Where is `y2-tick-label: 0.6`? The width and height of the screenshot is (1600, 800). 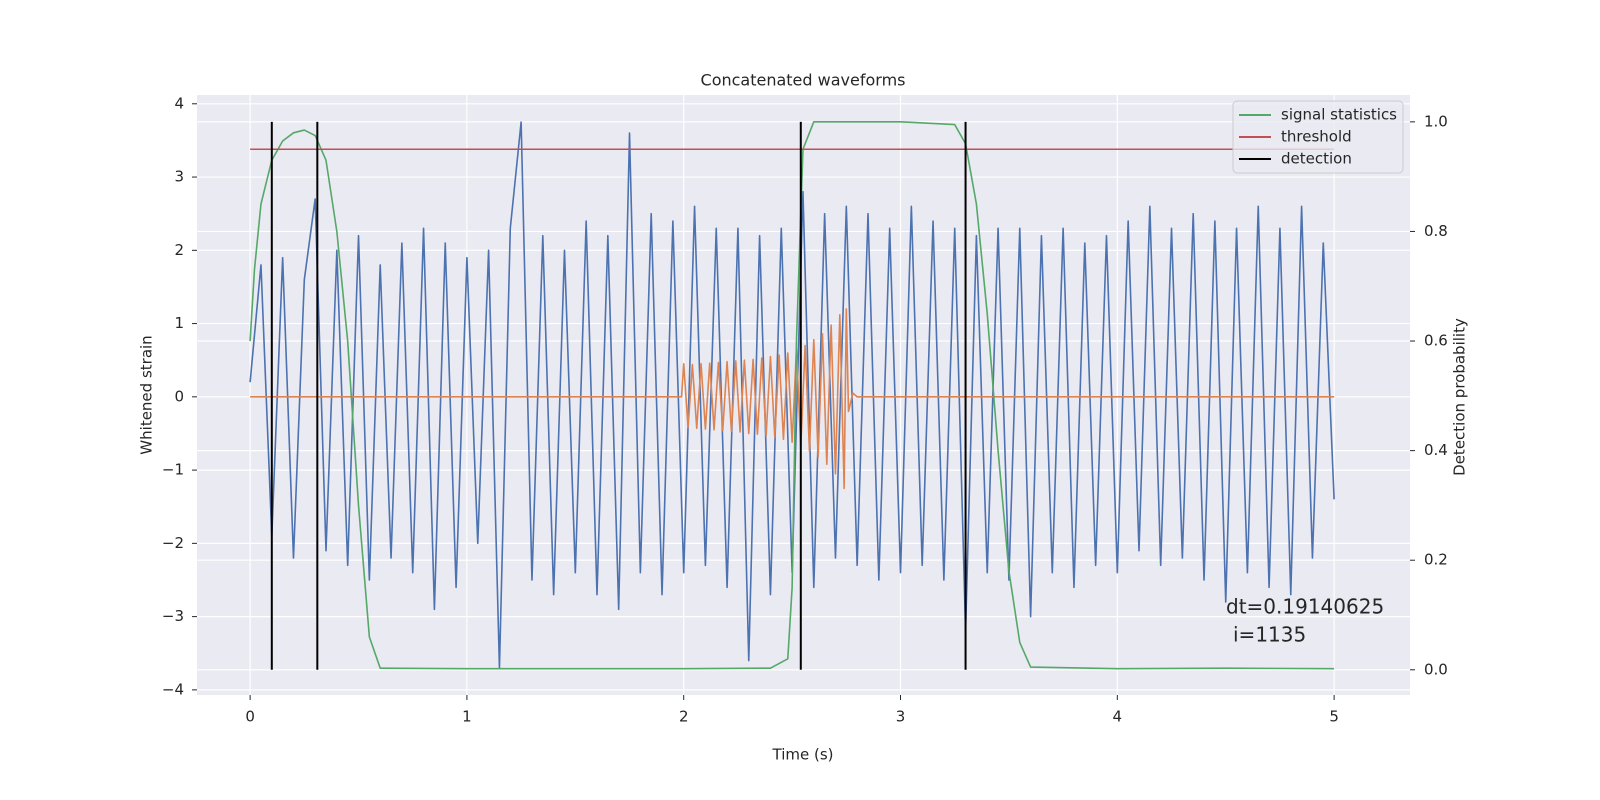
y2-tick-label: 0.6 is located at coordinates (1436, 341).